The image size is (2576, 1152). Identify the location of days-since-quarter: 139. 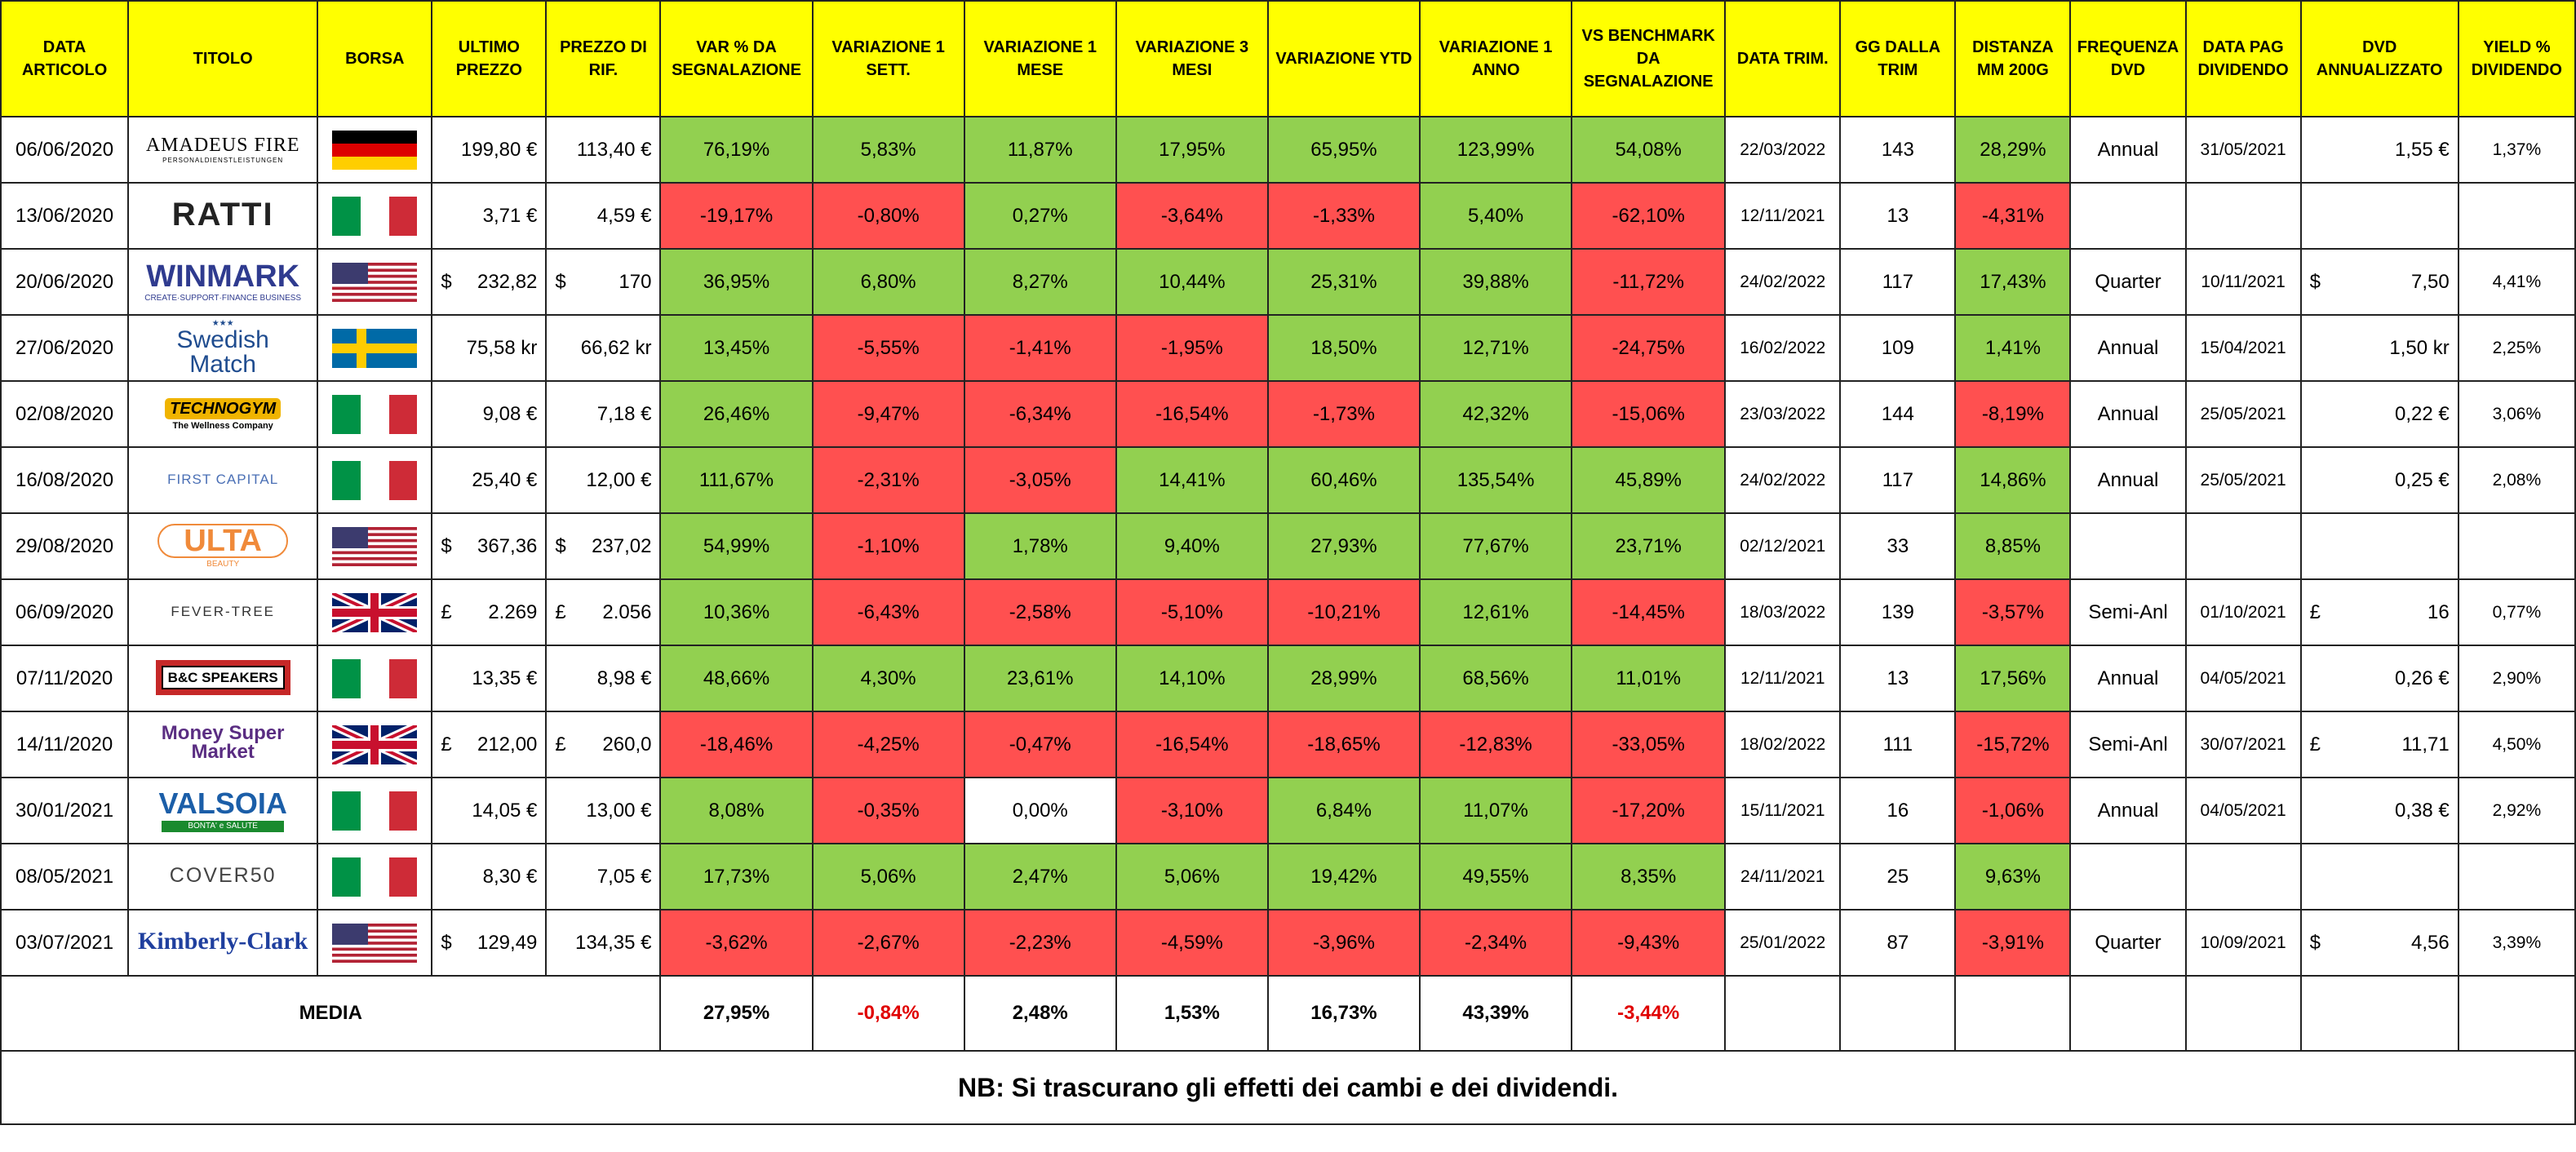
(1898, 612).